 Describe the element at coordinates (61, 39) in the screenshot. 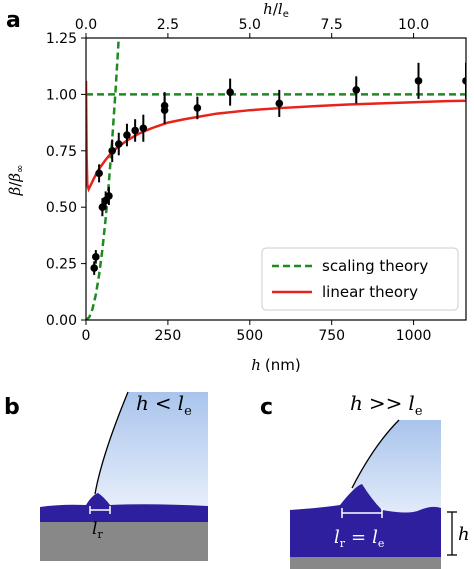

I see `y-tick-label: 1.25` at that location.